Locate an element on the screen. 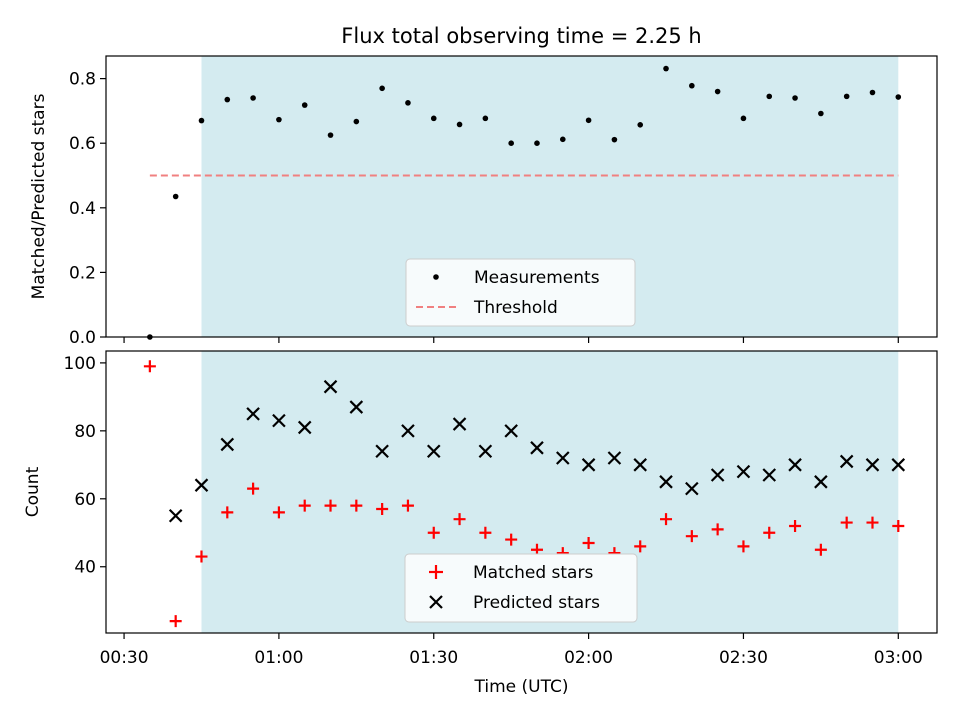 The width and height of the screenshot is (960, 720). y-tick-label: 0.4 is located at coordinates (82, 209).